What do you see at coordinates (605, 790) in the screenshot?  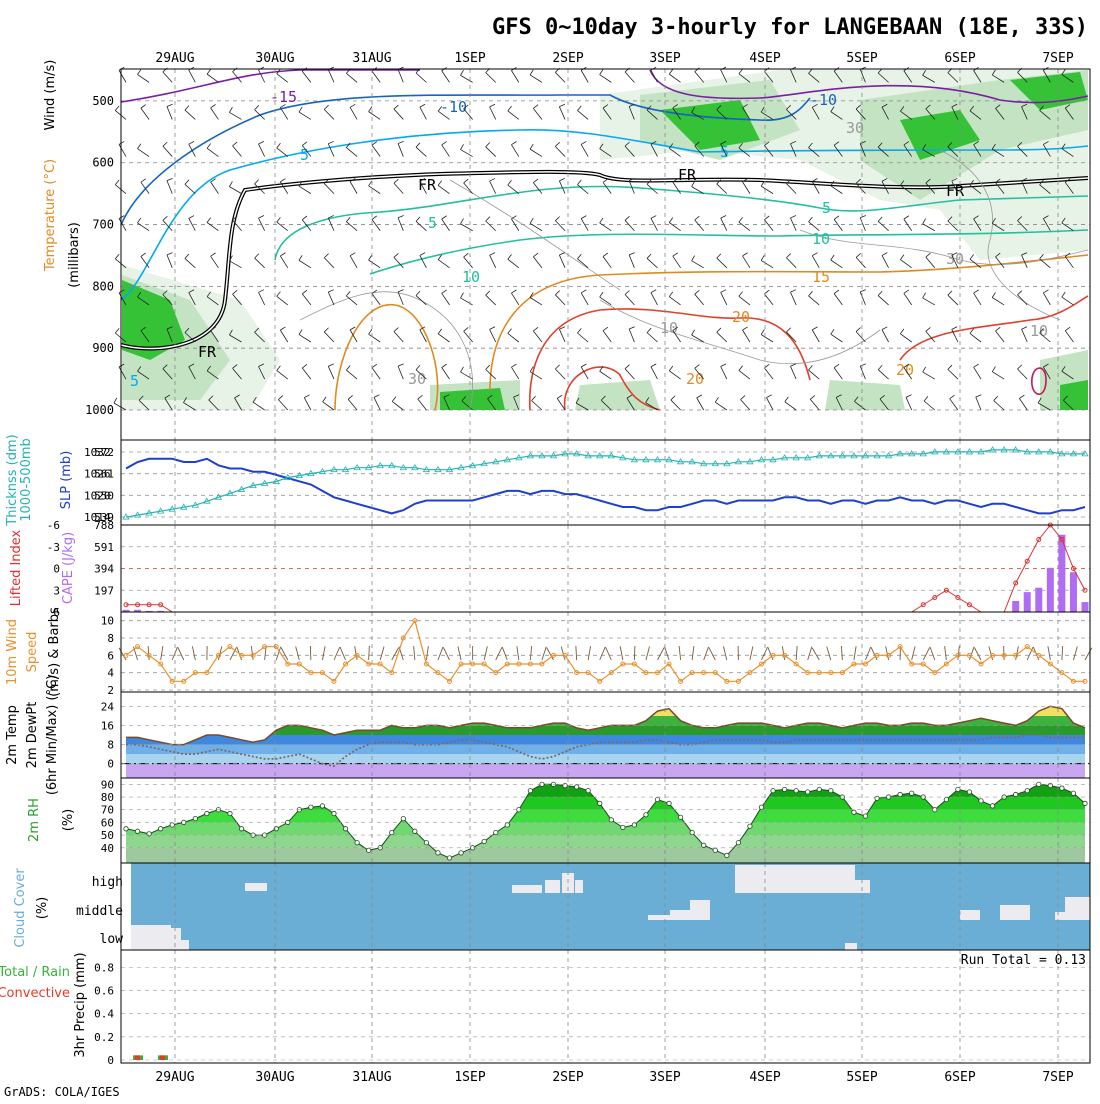 I see `rh-band` at bounding box center [605, 790].